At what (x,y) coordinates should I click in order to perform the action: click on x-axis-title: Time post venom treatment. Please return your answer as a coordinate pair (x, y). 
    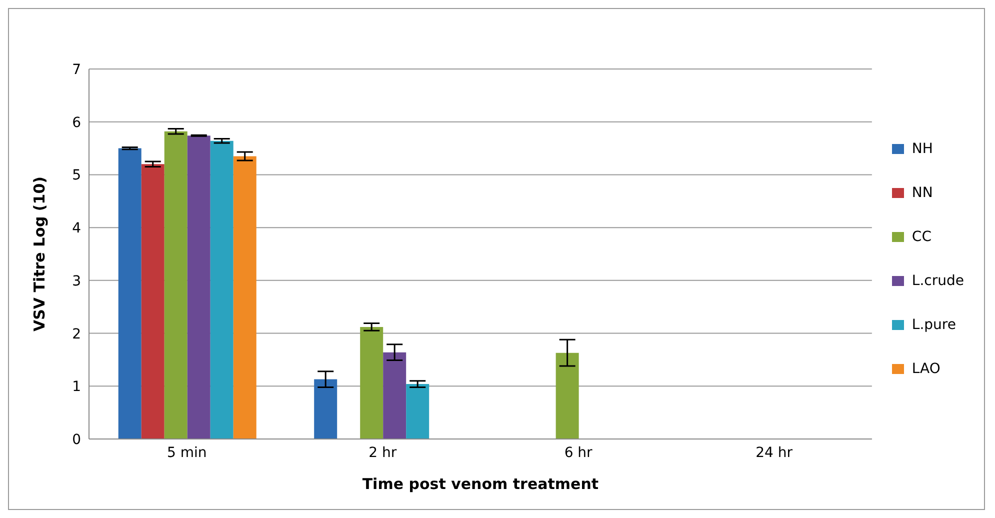
    Looking at the image, I should click on (480, 484).